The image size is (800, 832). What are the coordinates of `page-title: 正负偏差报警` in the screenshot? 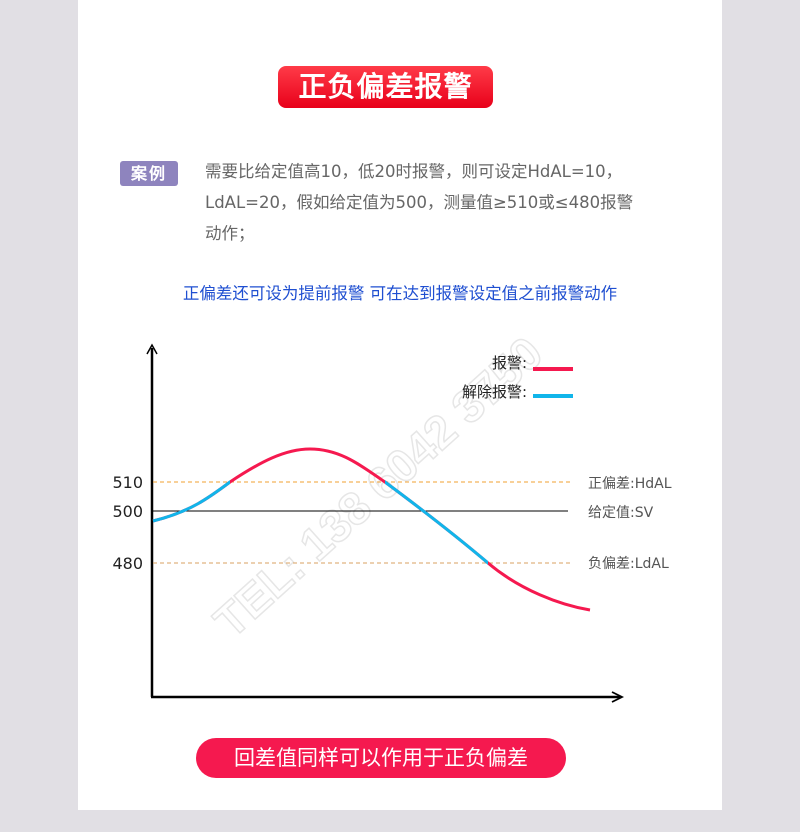 It's located at (385, 87).